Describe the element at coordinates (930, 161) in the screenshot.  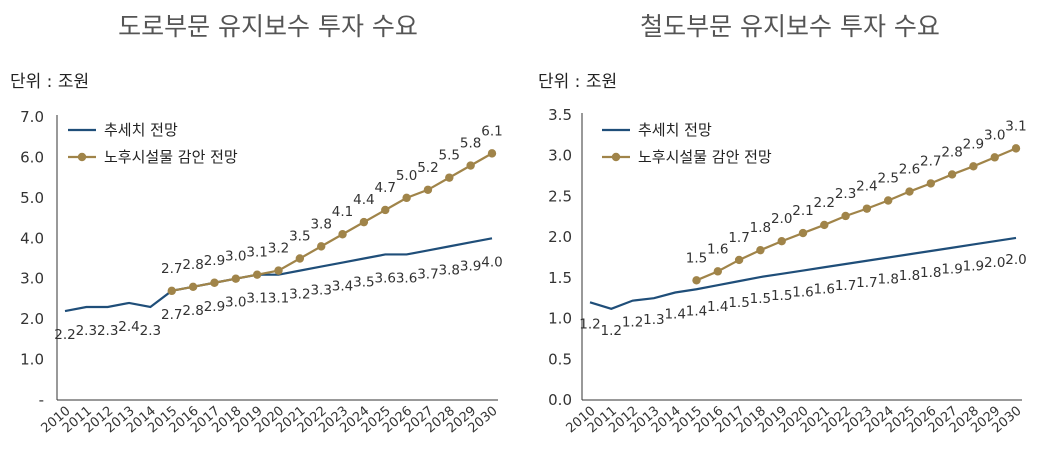
I see `data-label-rail-1: 2.7` at that location.